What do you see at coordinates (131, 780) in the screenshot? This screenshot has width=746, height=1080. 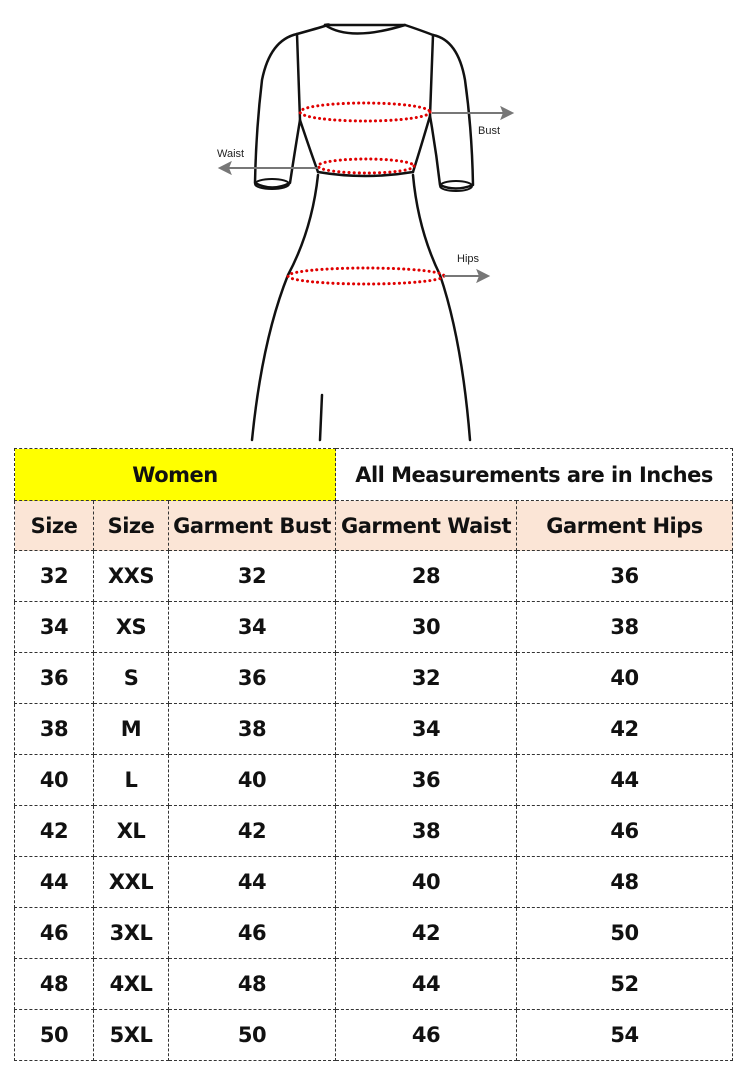 I see `table-cell: L` at bounding box center [131, 780].